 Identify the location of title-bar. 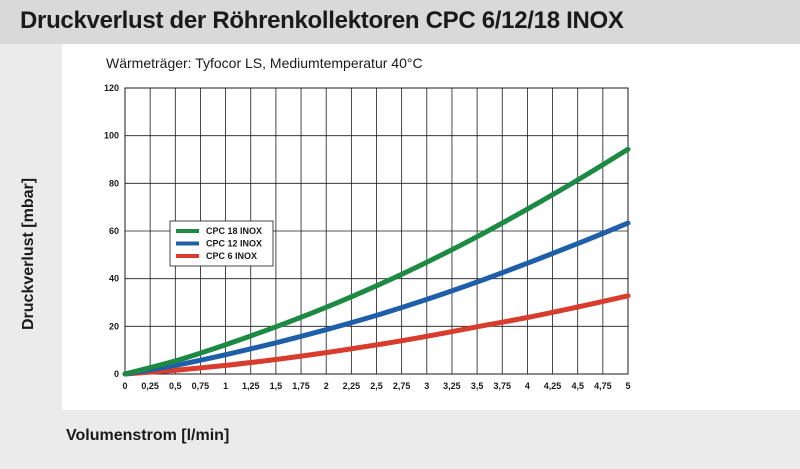
(400, 22).